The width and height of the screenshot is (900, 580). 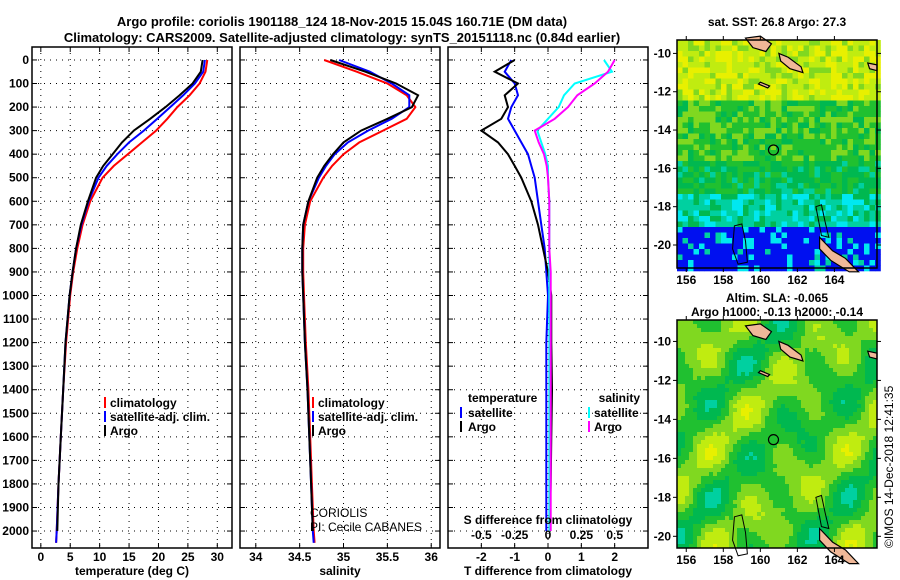 What do you see at coordinates (19, 84) in the screenshot?
I see `depth-tick-label: 100` at bounding box center [19, 84].